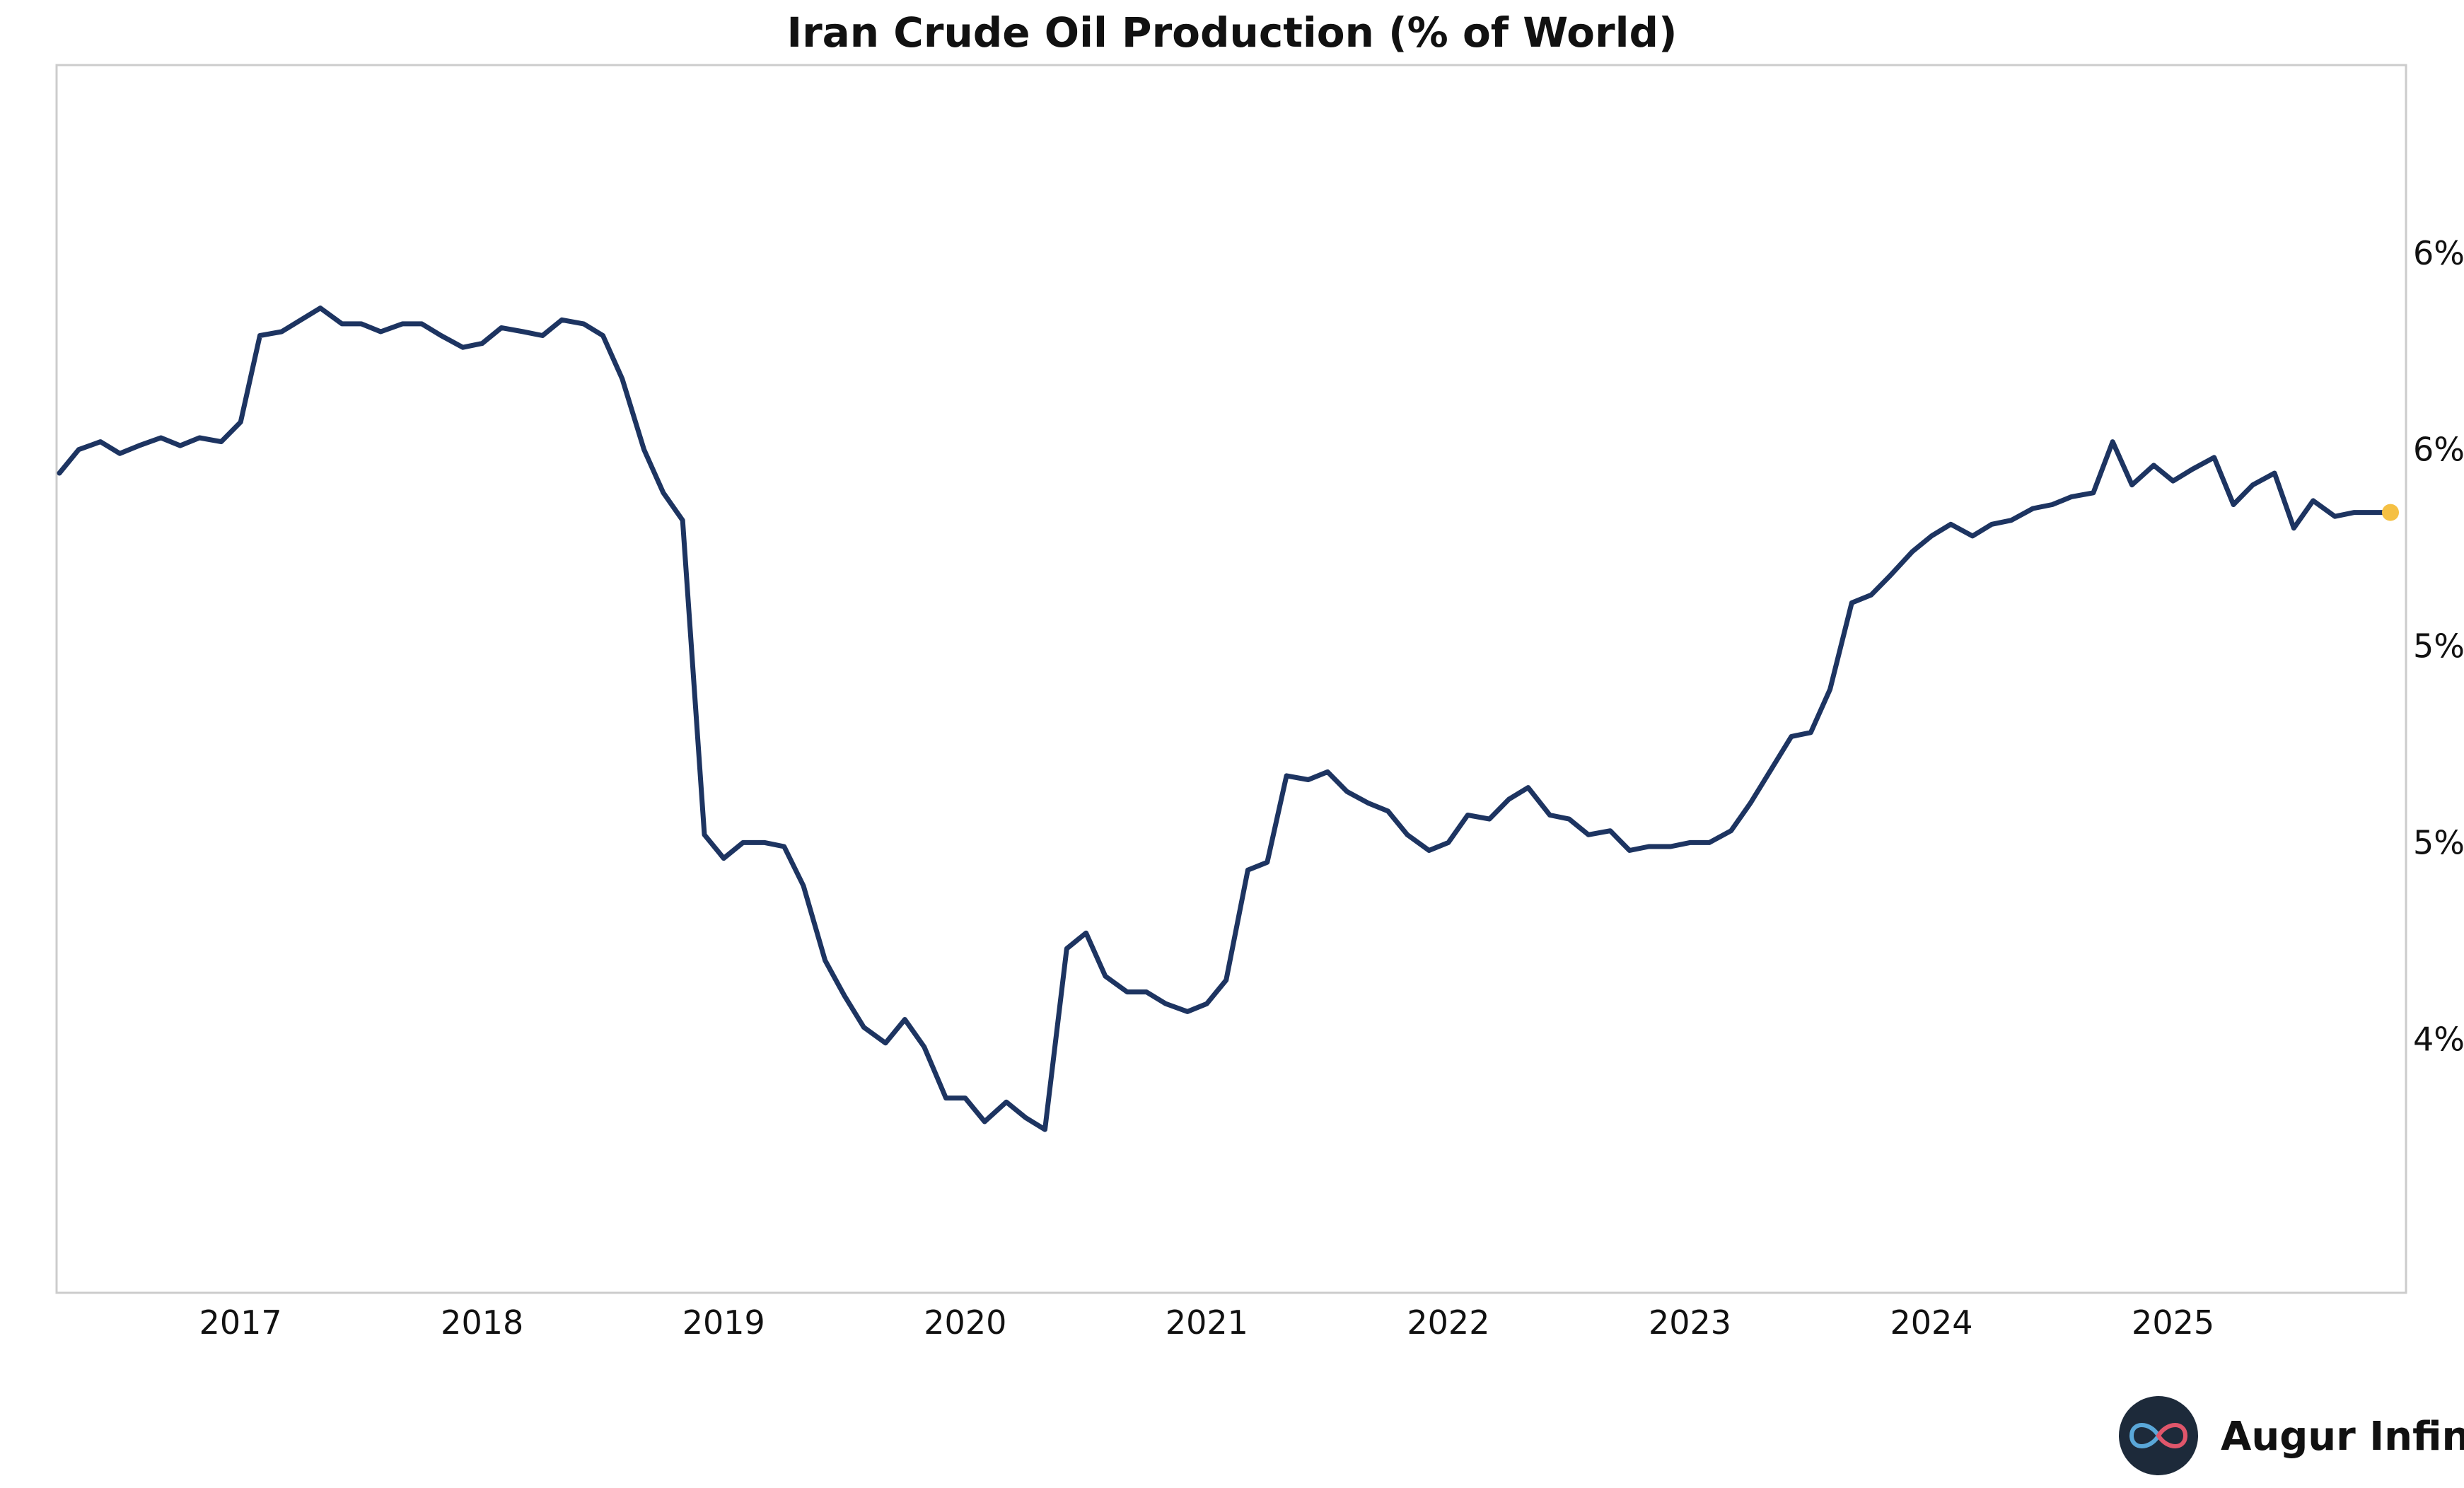  Describe the element at coordinates (2390, 513) in the screenshot. I see `last-point-marker` at that location.